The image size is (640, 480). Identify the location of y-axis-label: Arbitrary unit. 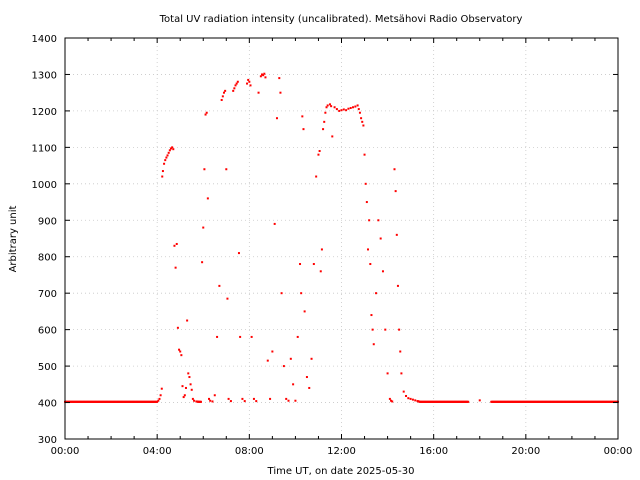
(13, 239).